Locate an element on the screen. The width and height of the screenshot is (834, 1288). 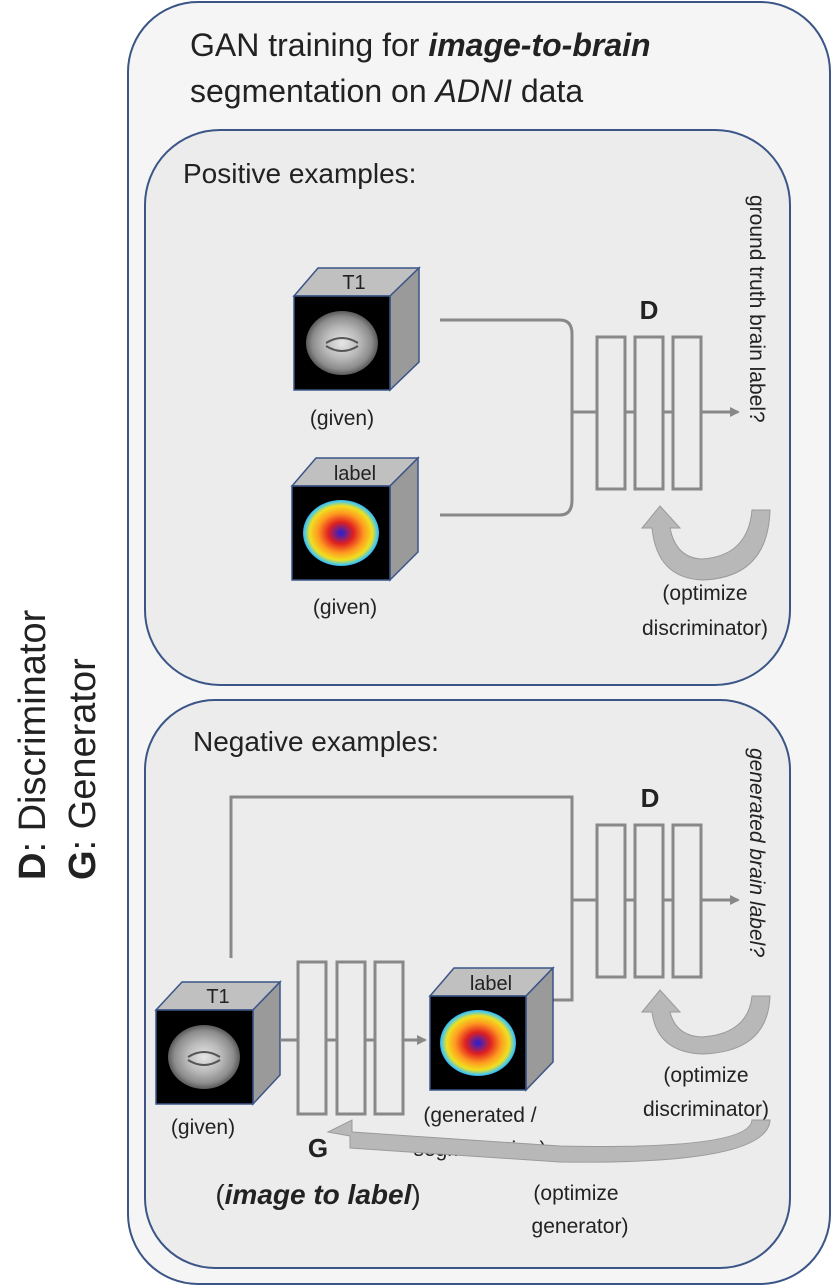
positive-t1-cube: T1 is located at coordinates (356, 329).